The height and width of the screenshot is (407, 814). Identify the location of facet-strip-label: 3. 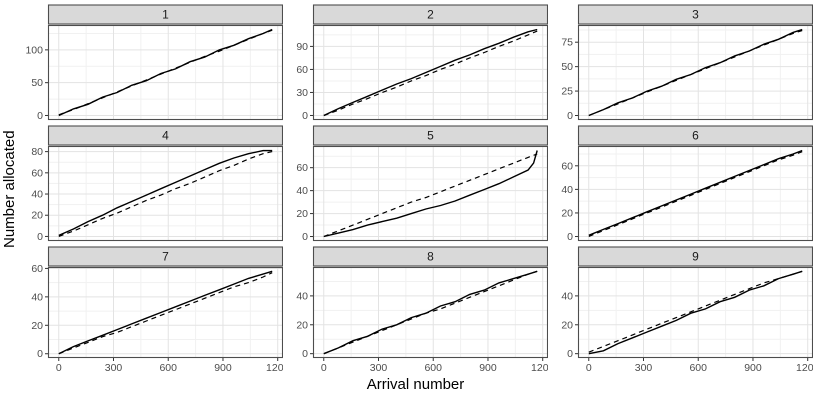
(695, 15).